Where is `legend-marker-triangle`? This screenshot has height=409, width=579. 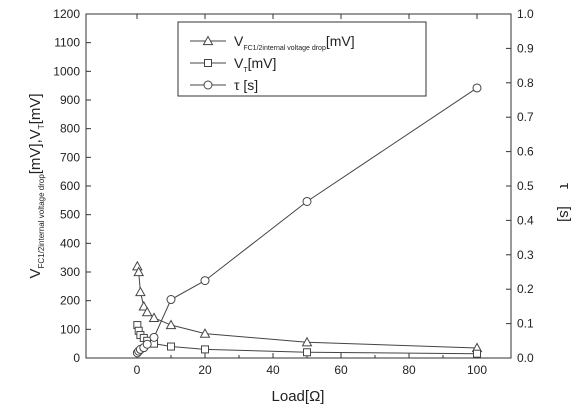 legend-marker-triangle is located at coordinates (208, 40).